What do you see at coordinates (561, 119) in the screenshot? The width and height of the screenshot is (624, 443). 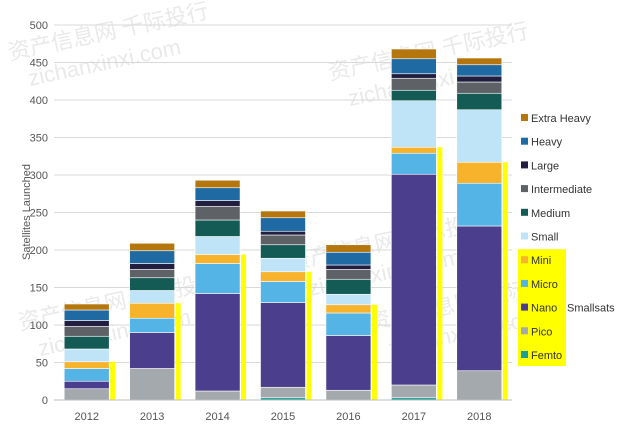 I see `legend-label: Extra Heavy` at bounding box center [561, 119].